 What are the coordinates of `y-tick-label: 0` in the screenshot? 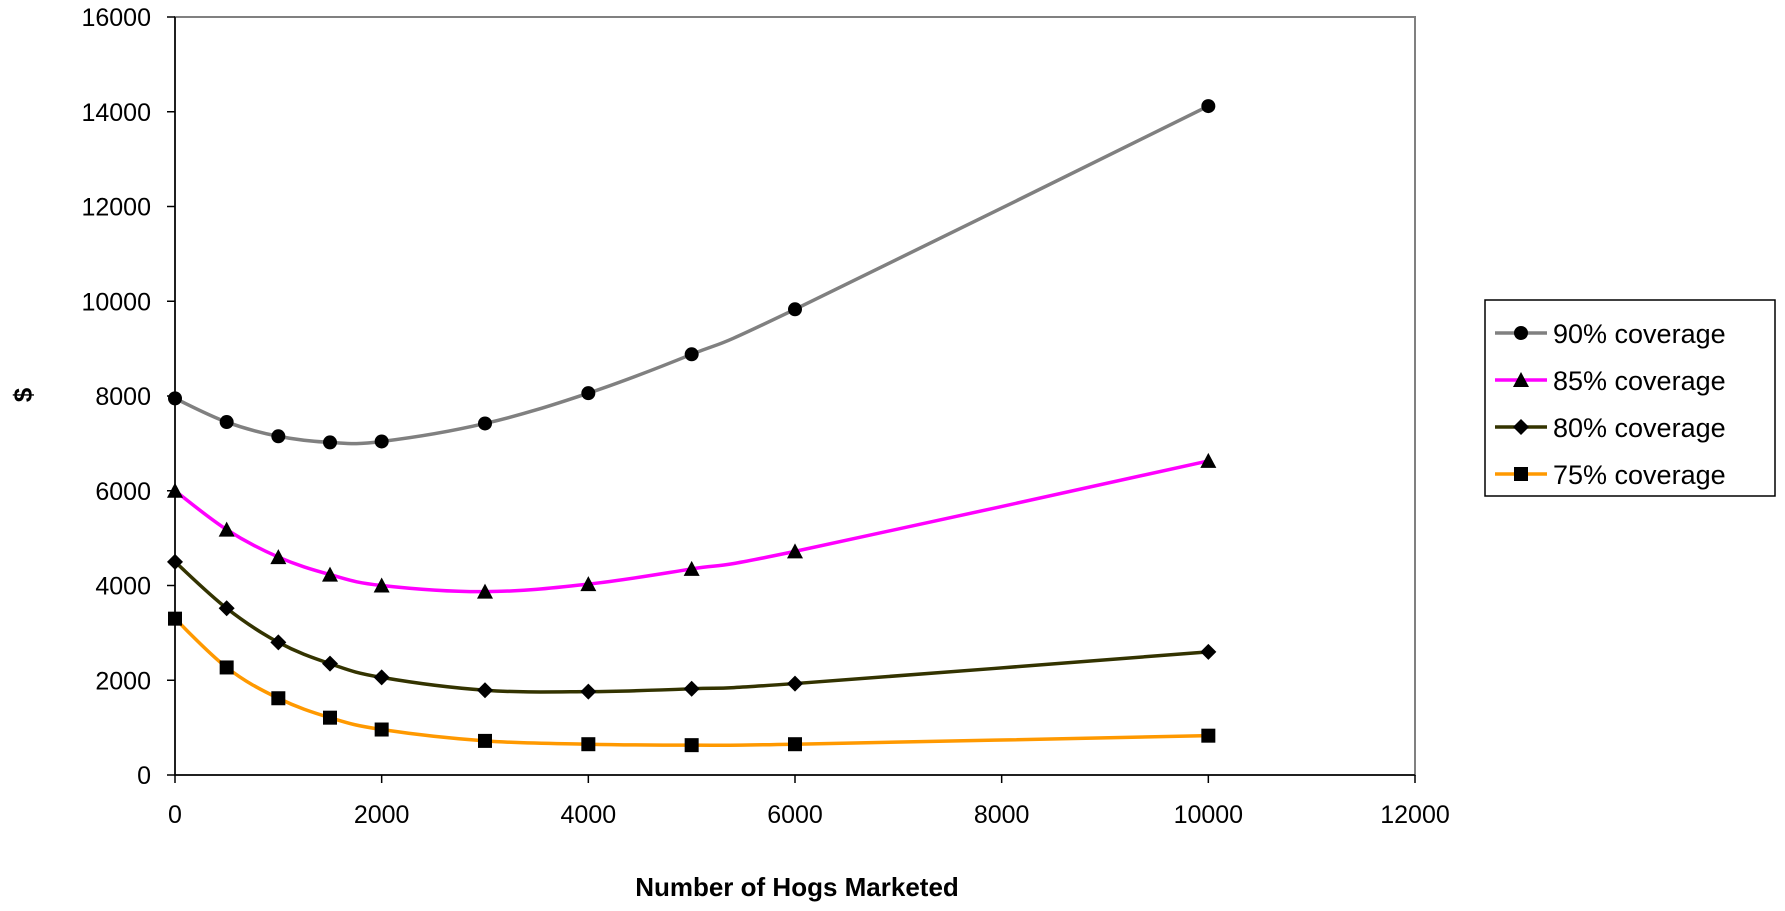 It's located at (144, 776).